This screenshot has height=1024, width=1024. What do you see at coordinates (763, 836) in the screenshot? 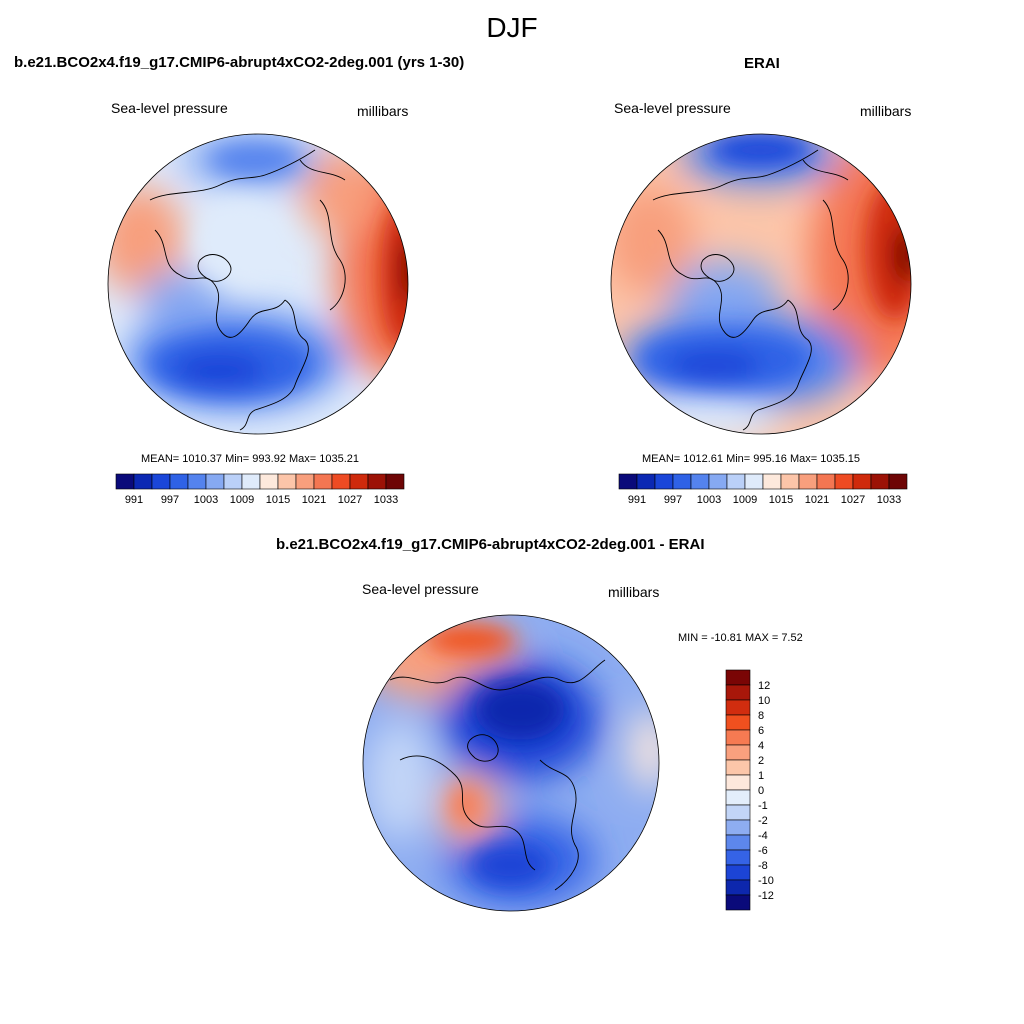
I see `panel-3-colorbar-tick-label: -4` at bounding box center [763, 836].